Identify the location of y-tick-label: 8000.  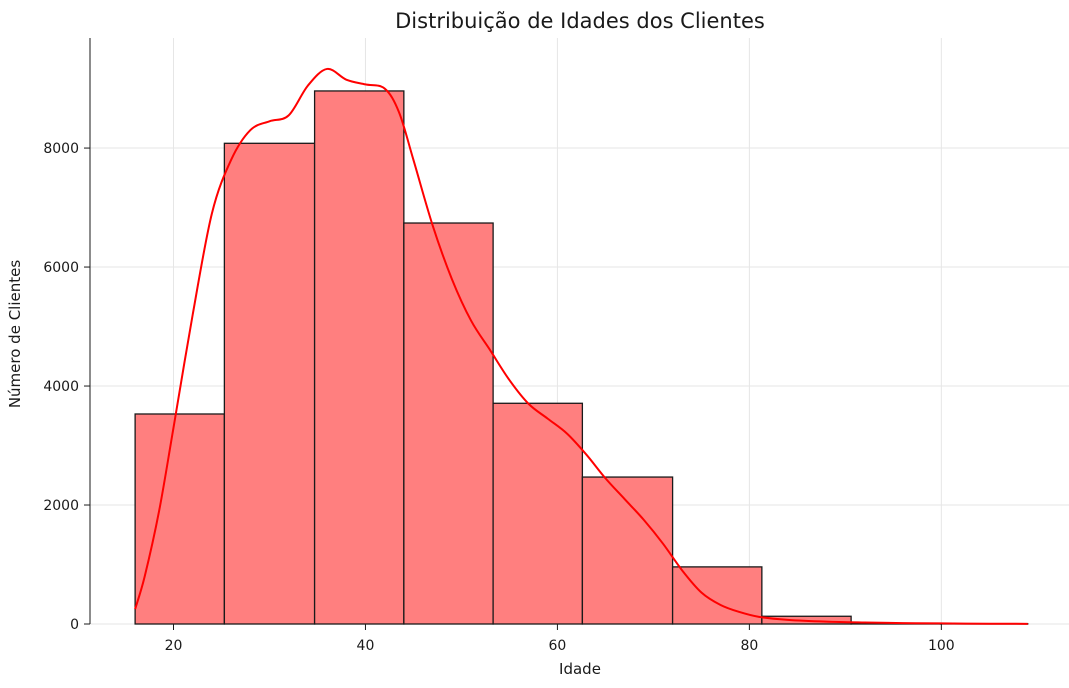
(61, 149).